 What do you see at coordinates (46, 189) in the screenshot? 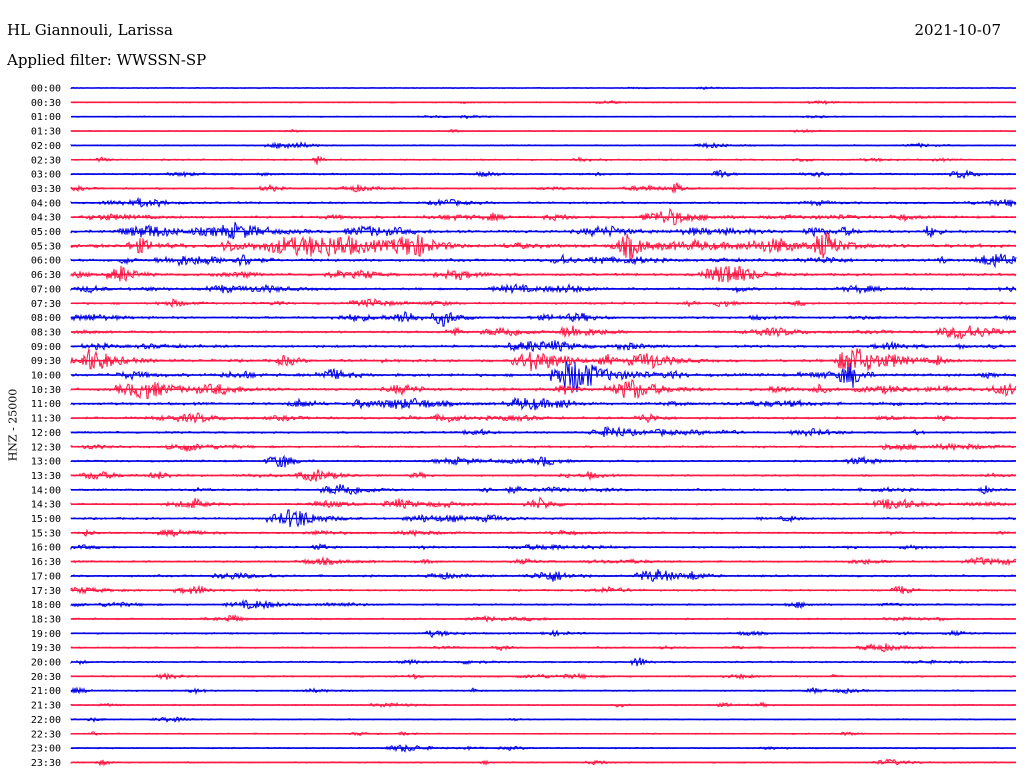
I see `row-time-label: 03:30` at bounding box center [46, 189].